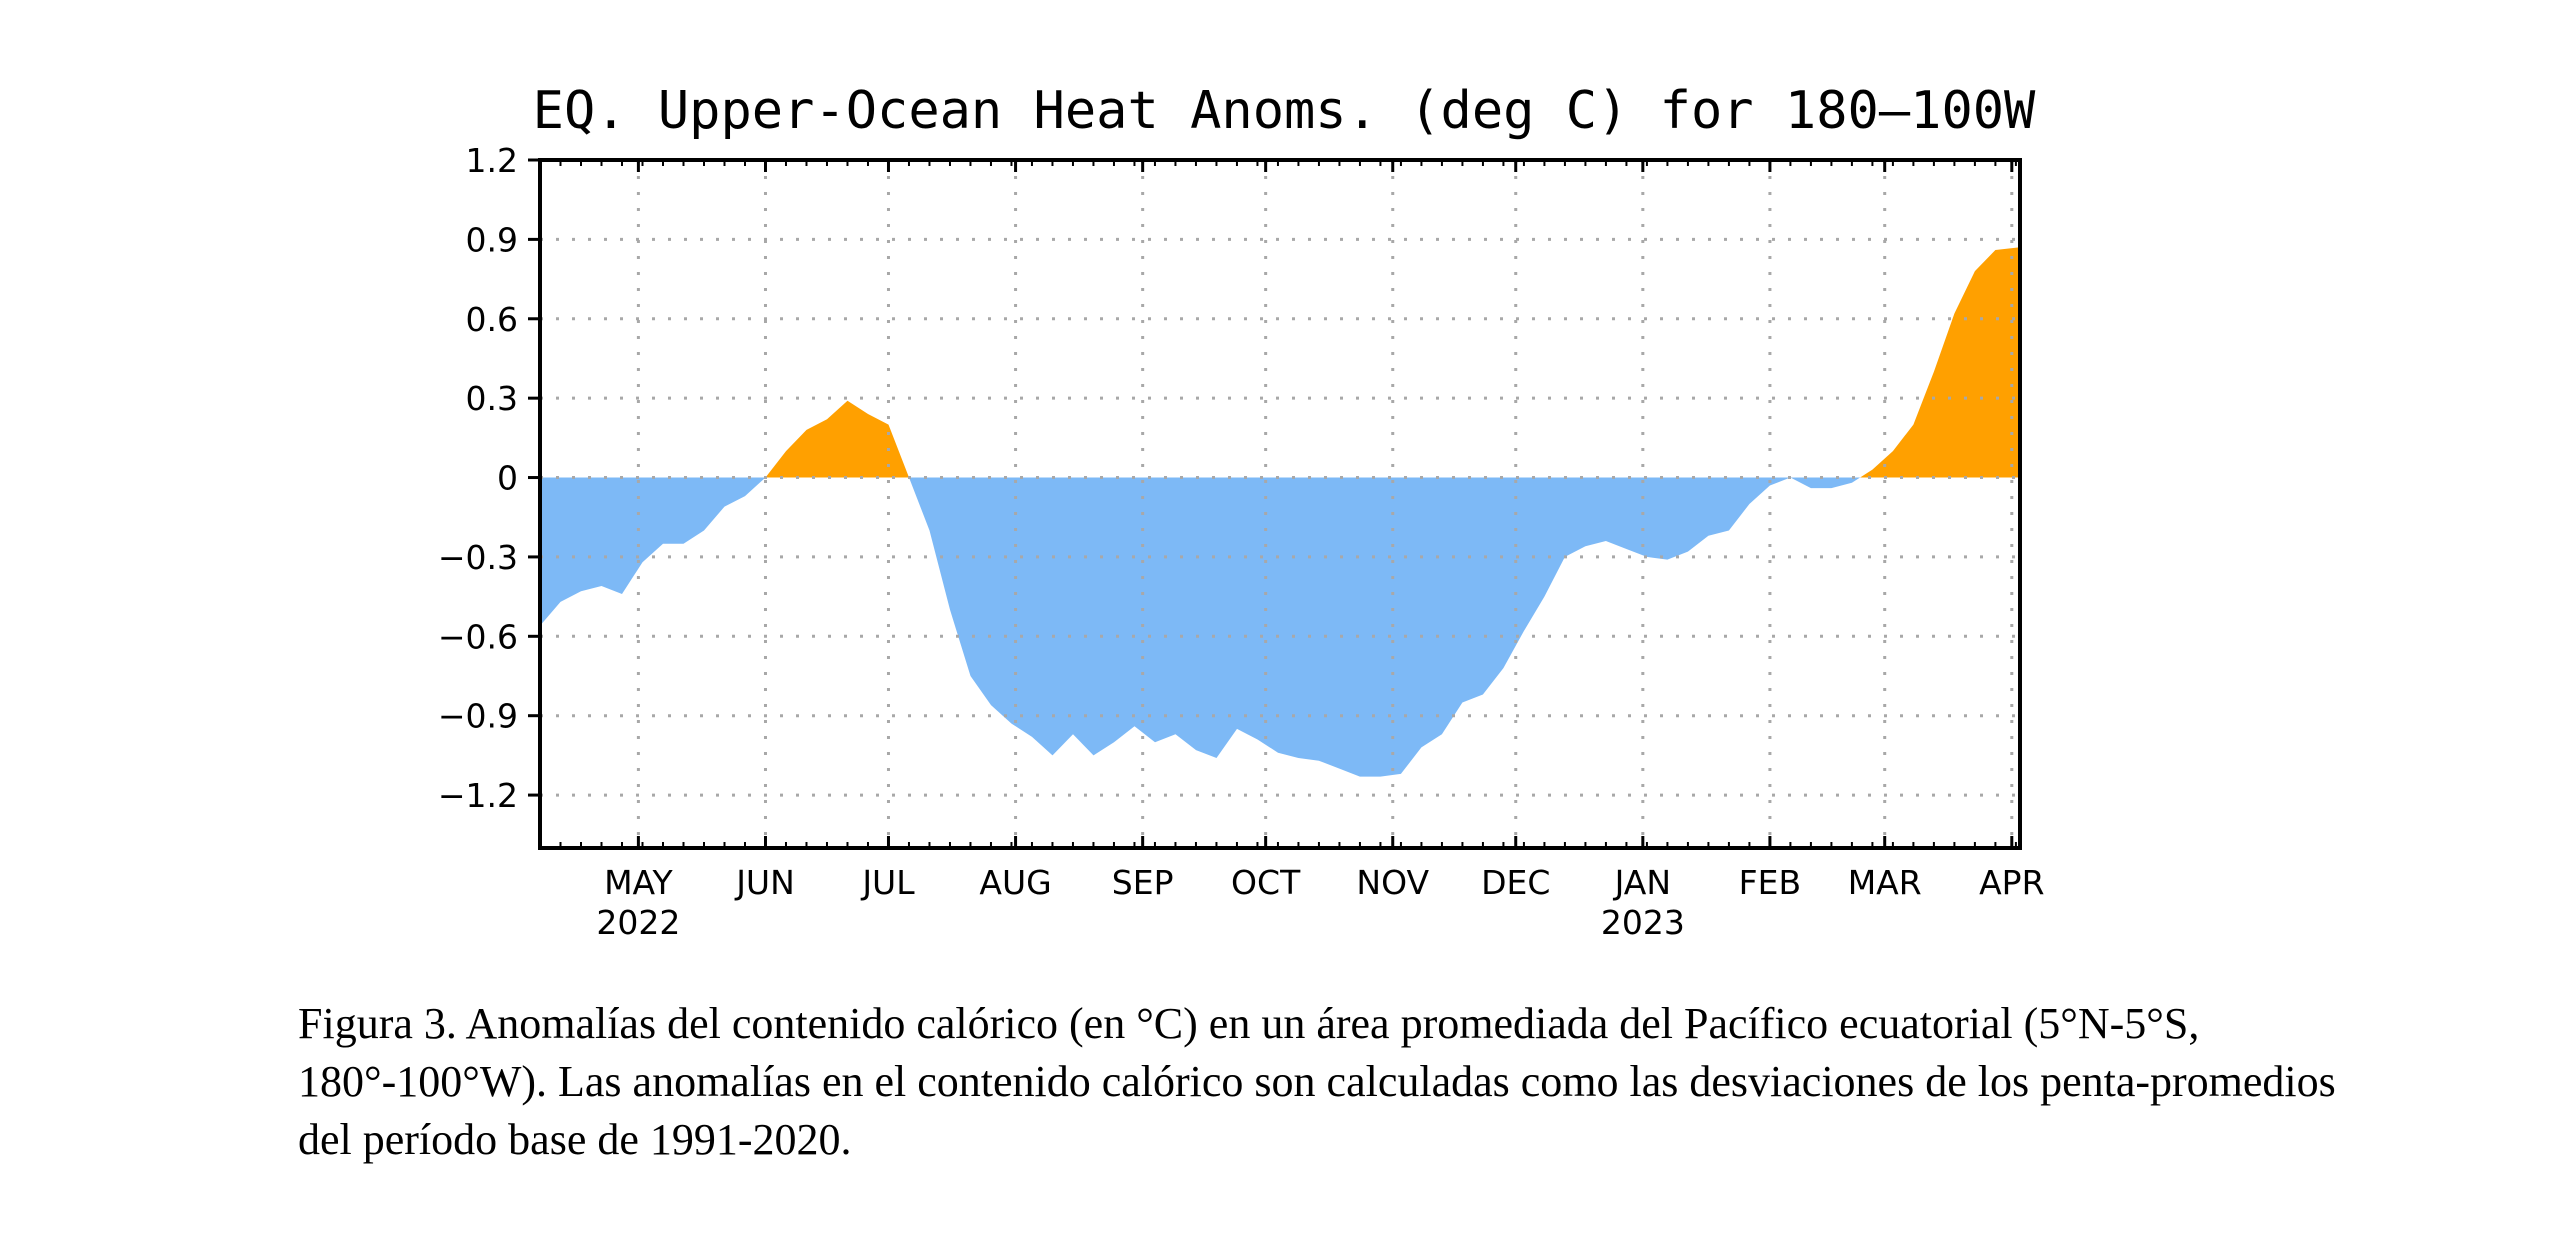 This screenshot has width=2550, height=1237. What do you see at coordinates (1200, 627) in the screenshot?
I see `negative-anomaly-area` at bounding box center [1200, 627].